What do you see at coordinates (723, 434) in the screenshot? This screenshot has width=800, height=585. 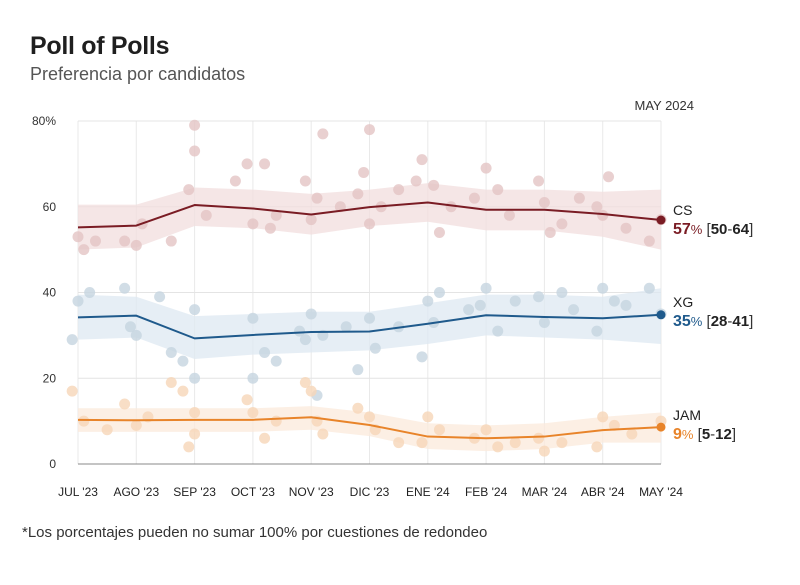 I see `end-label-part: 12` at bounding box center [723, 434].